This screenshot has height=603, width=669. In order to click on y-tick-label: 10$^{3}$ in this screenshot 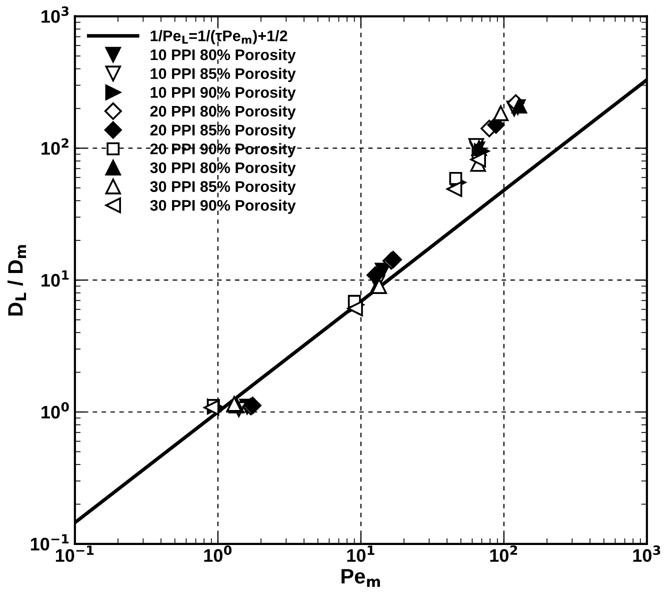, I will do `click(55, 14)`.